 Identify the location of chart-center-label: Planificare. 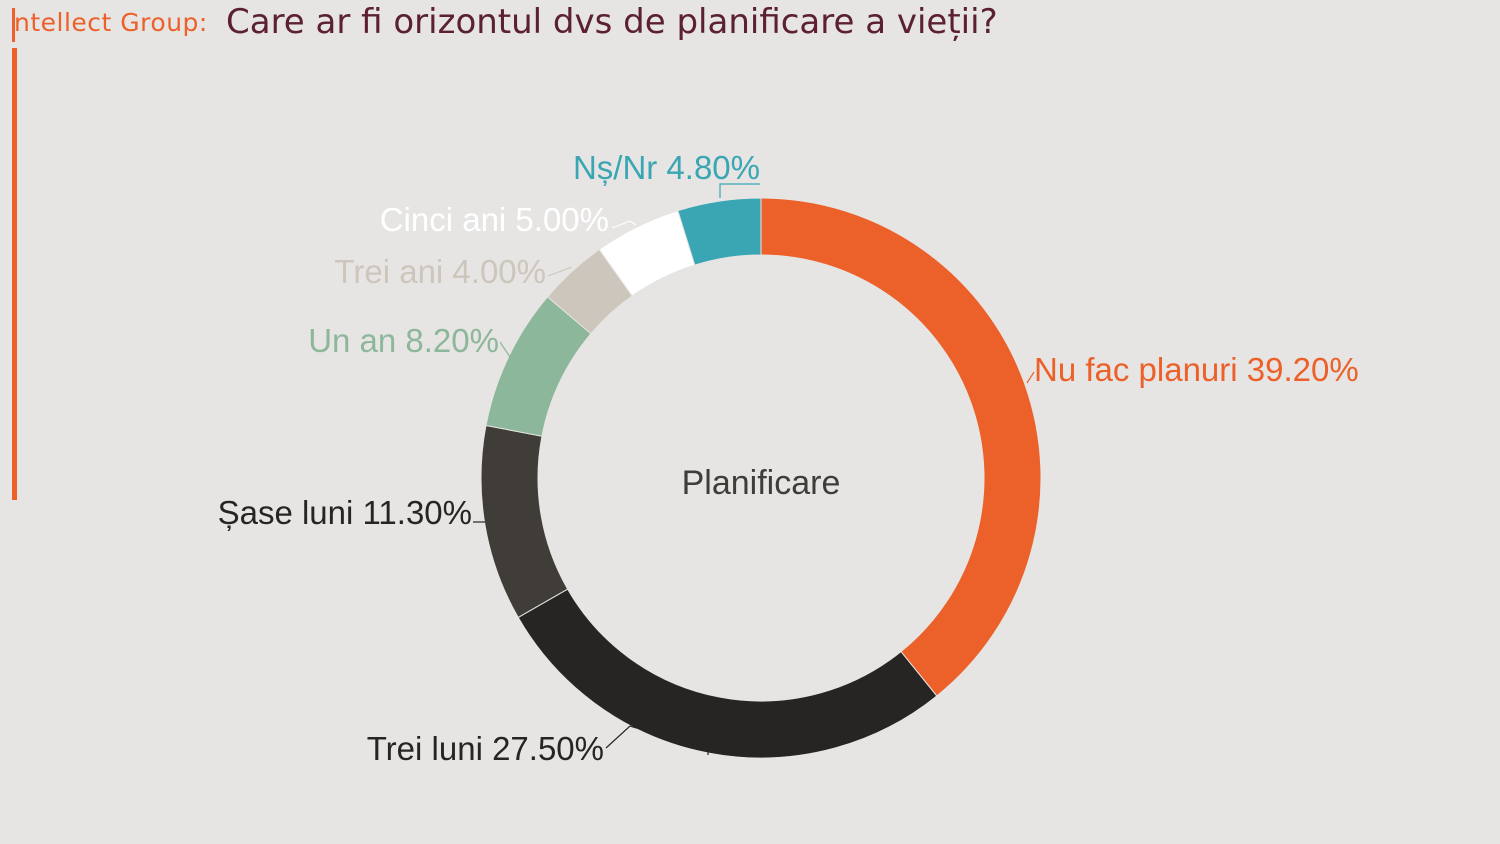
(761, 483).